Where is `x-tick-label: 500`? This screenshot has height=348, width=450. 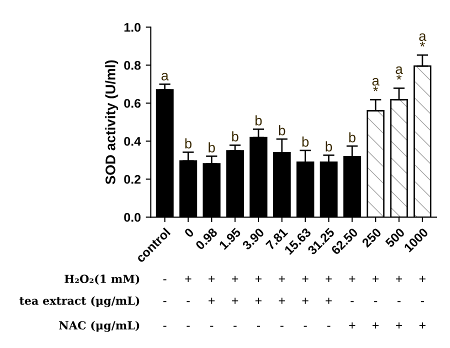
x-tick-label: 500 is located at coordinates (395, 237).